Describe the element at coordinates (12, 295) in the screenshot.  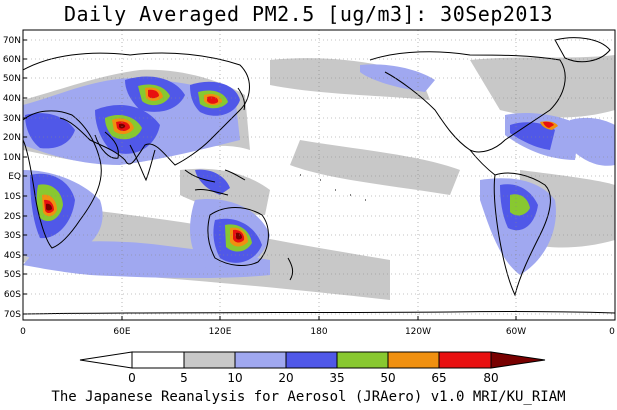
I see `lat-label: 60S` at that location.